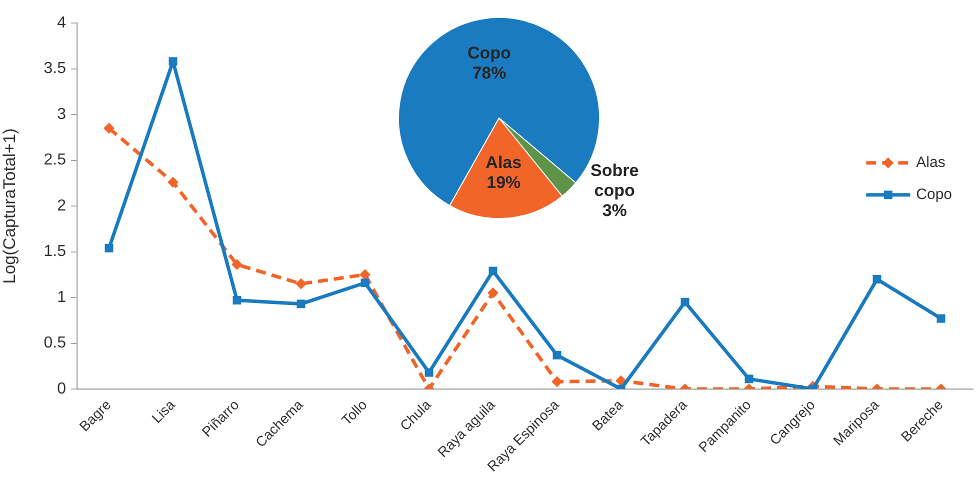  What do you see at coordinates (61, 23) in the screenshot?
I see `y-tick-label: 4` at bounding box center [61, 23].